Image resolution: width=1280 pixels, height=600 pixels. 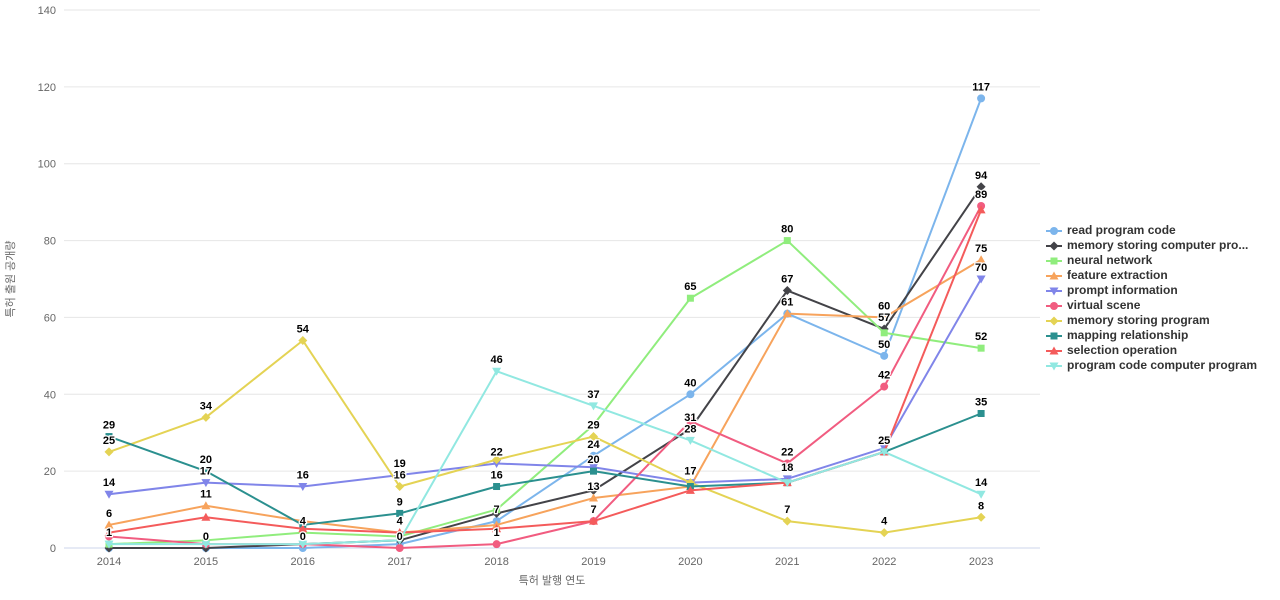 I want to click on legend-label: prompt information, so click(x=1122, y=290).